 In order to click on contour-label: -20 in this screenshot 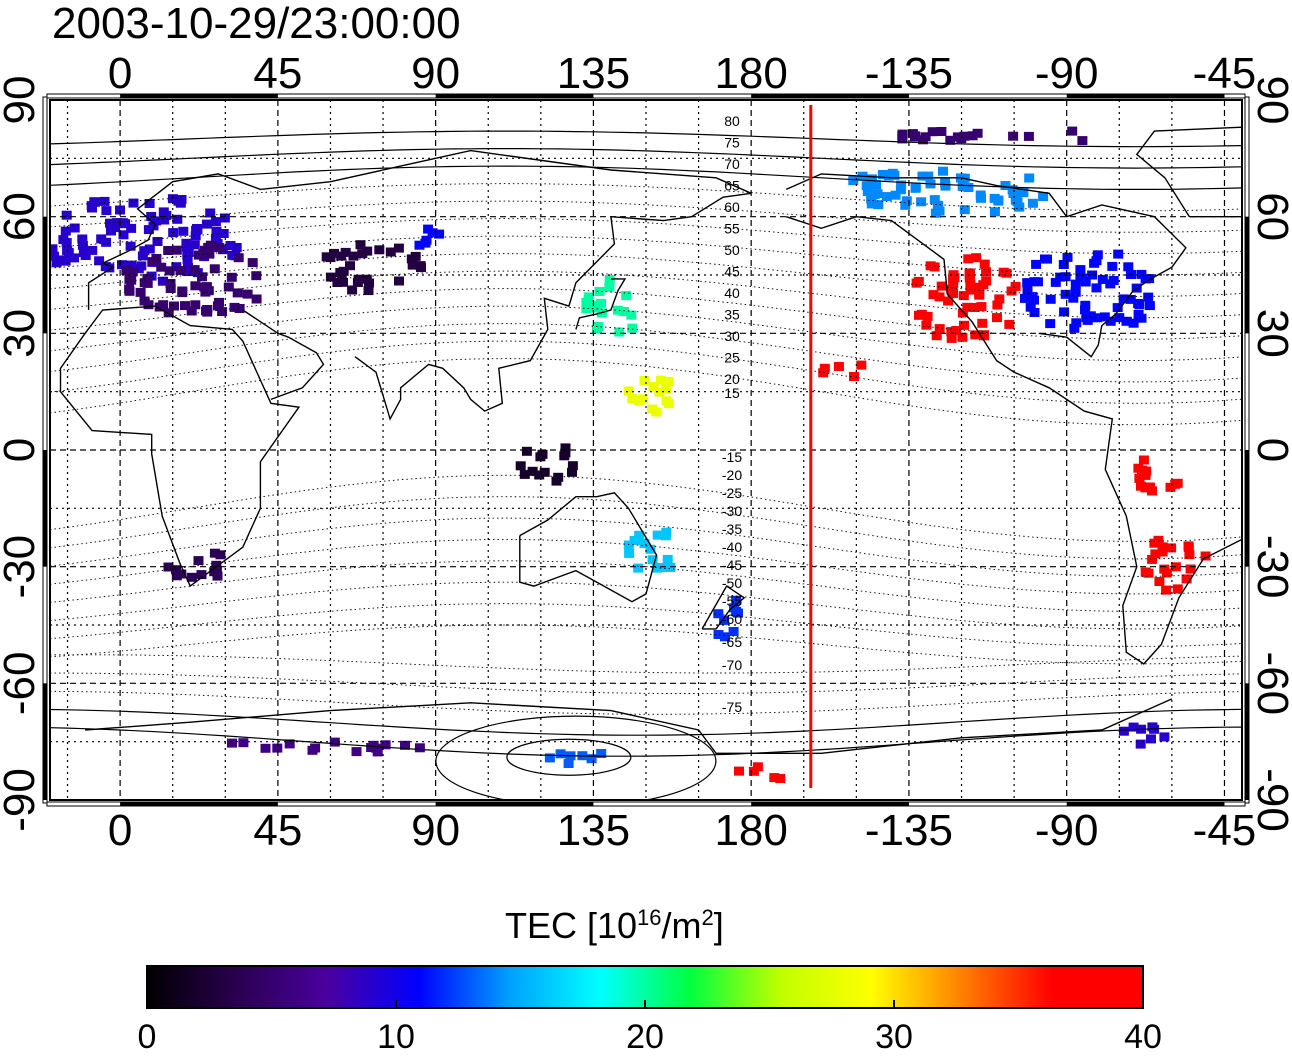, I will do `click(732, 475)`.